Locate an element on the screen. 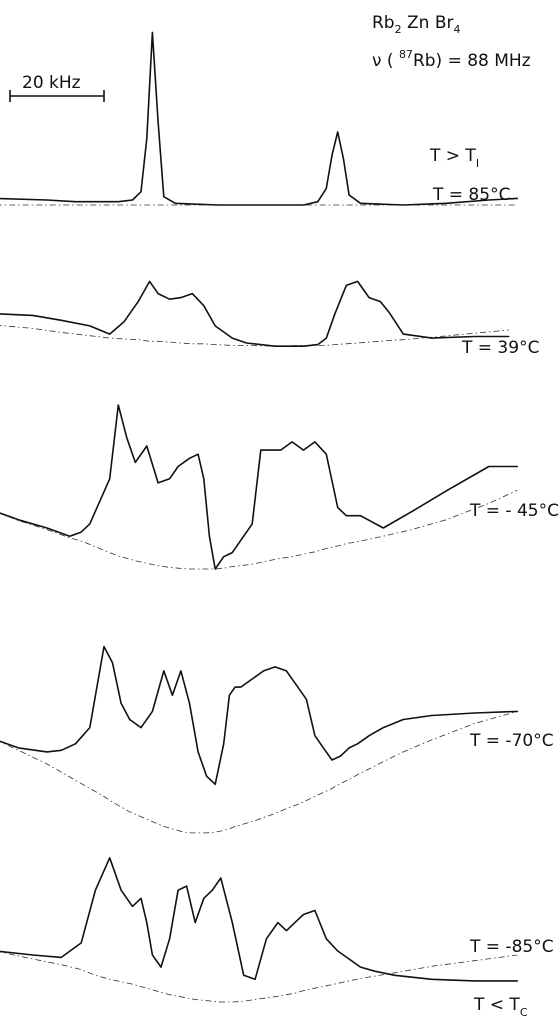 This screenshot has height=1033, width=560. temperature-label-minus70: T = -70°C is located at coordinates (511, 741).